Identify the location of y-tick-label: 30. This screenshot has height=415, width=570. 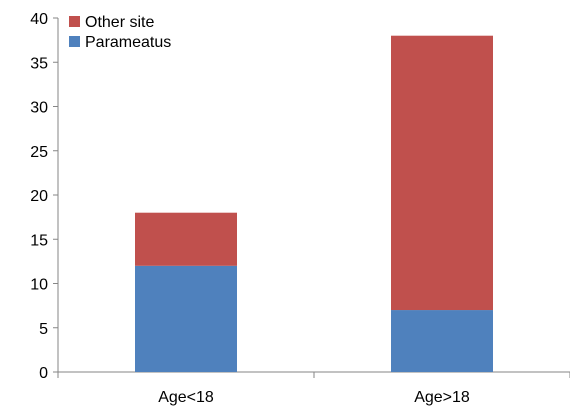
(39, 108).